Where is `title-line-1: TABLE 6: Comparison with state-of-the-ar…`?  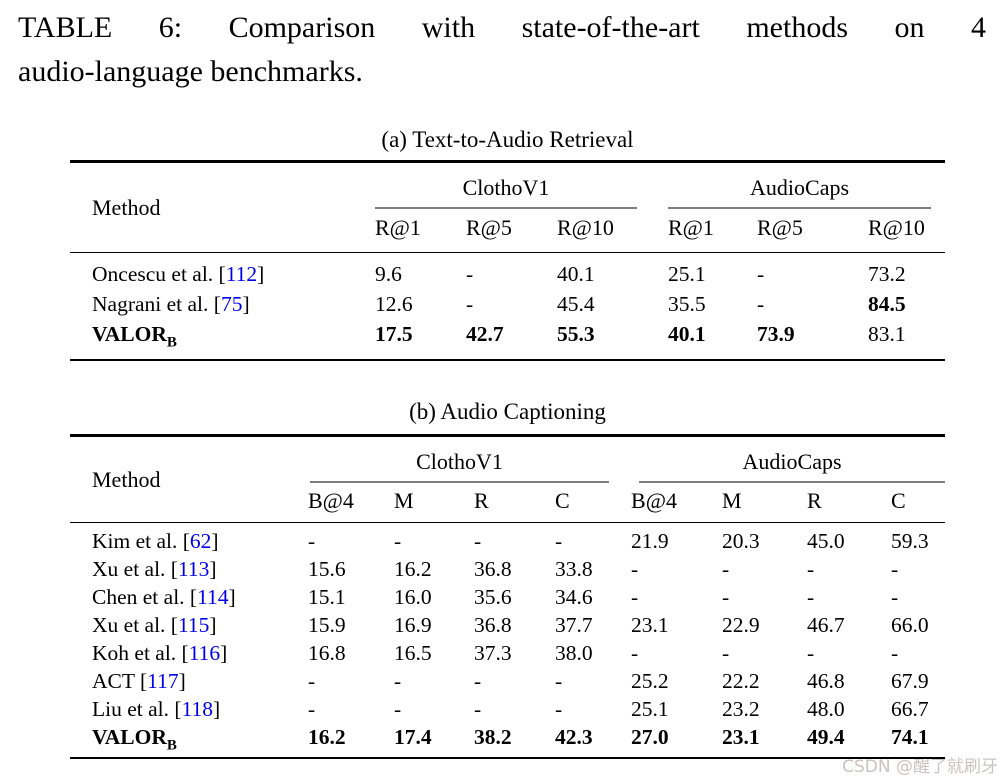
title-line-1: TABLE 6: Comparison with state-of-the-ar… is located at coordinates (502, 27).